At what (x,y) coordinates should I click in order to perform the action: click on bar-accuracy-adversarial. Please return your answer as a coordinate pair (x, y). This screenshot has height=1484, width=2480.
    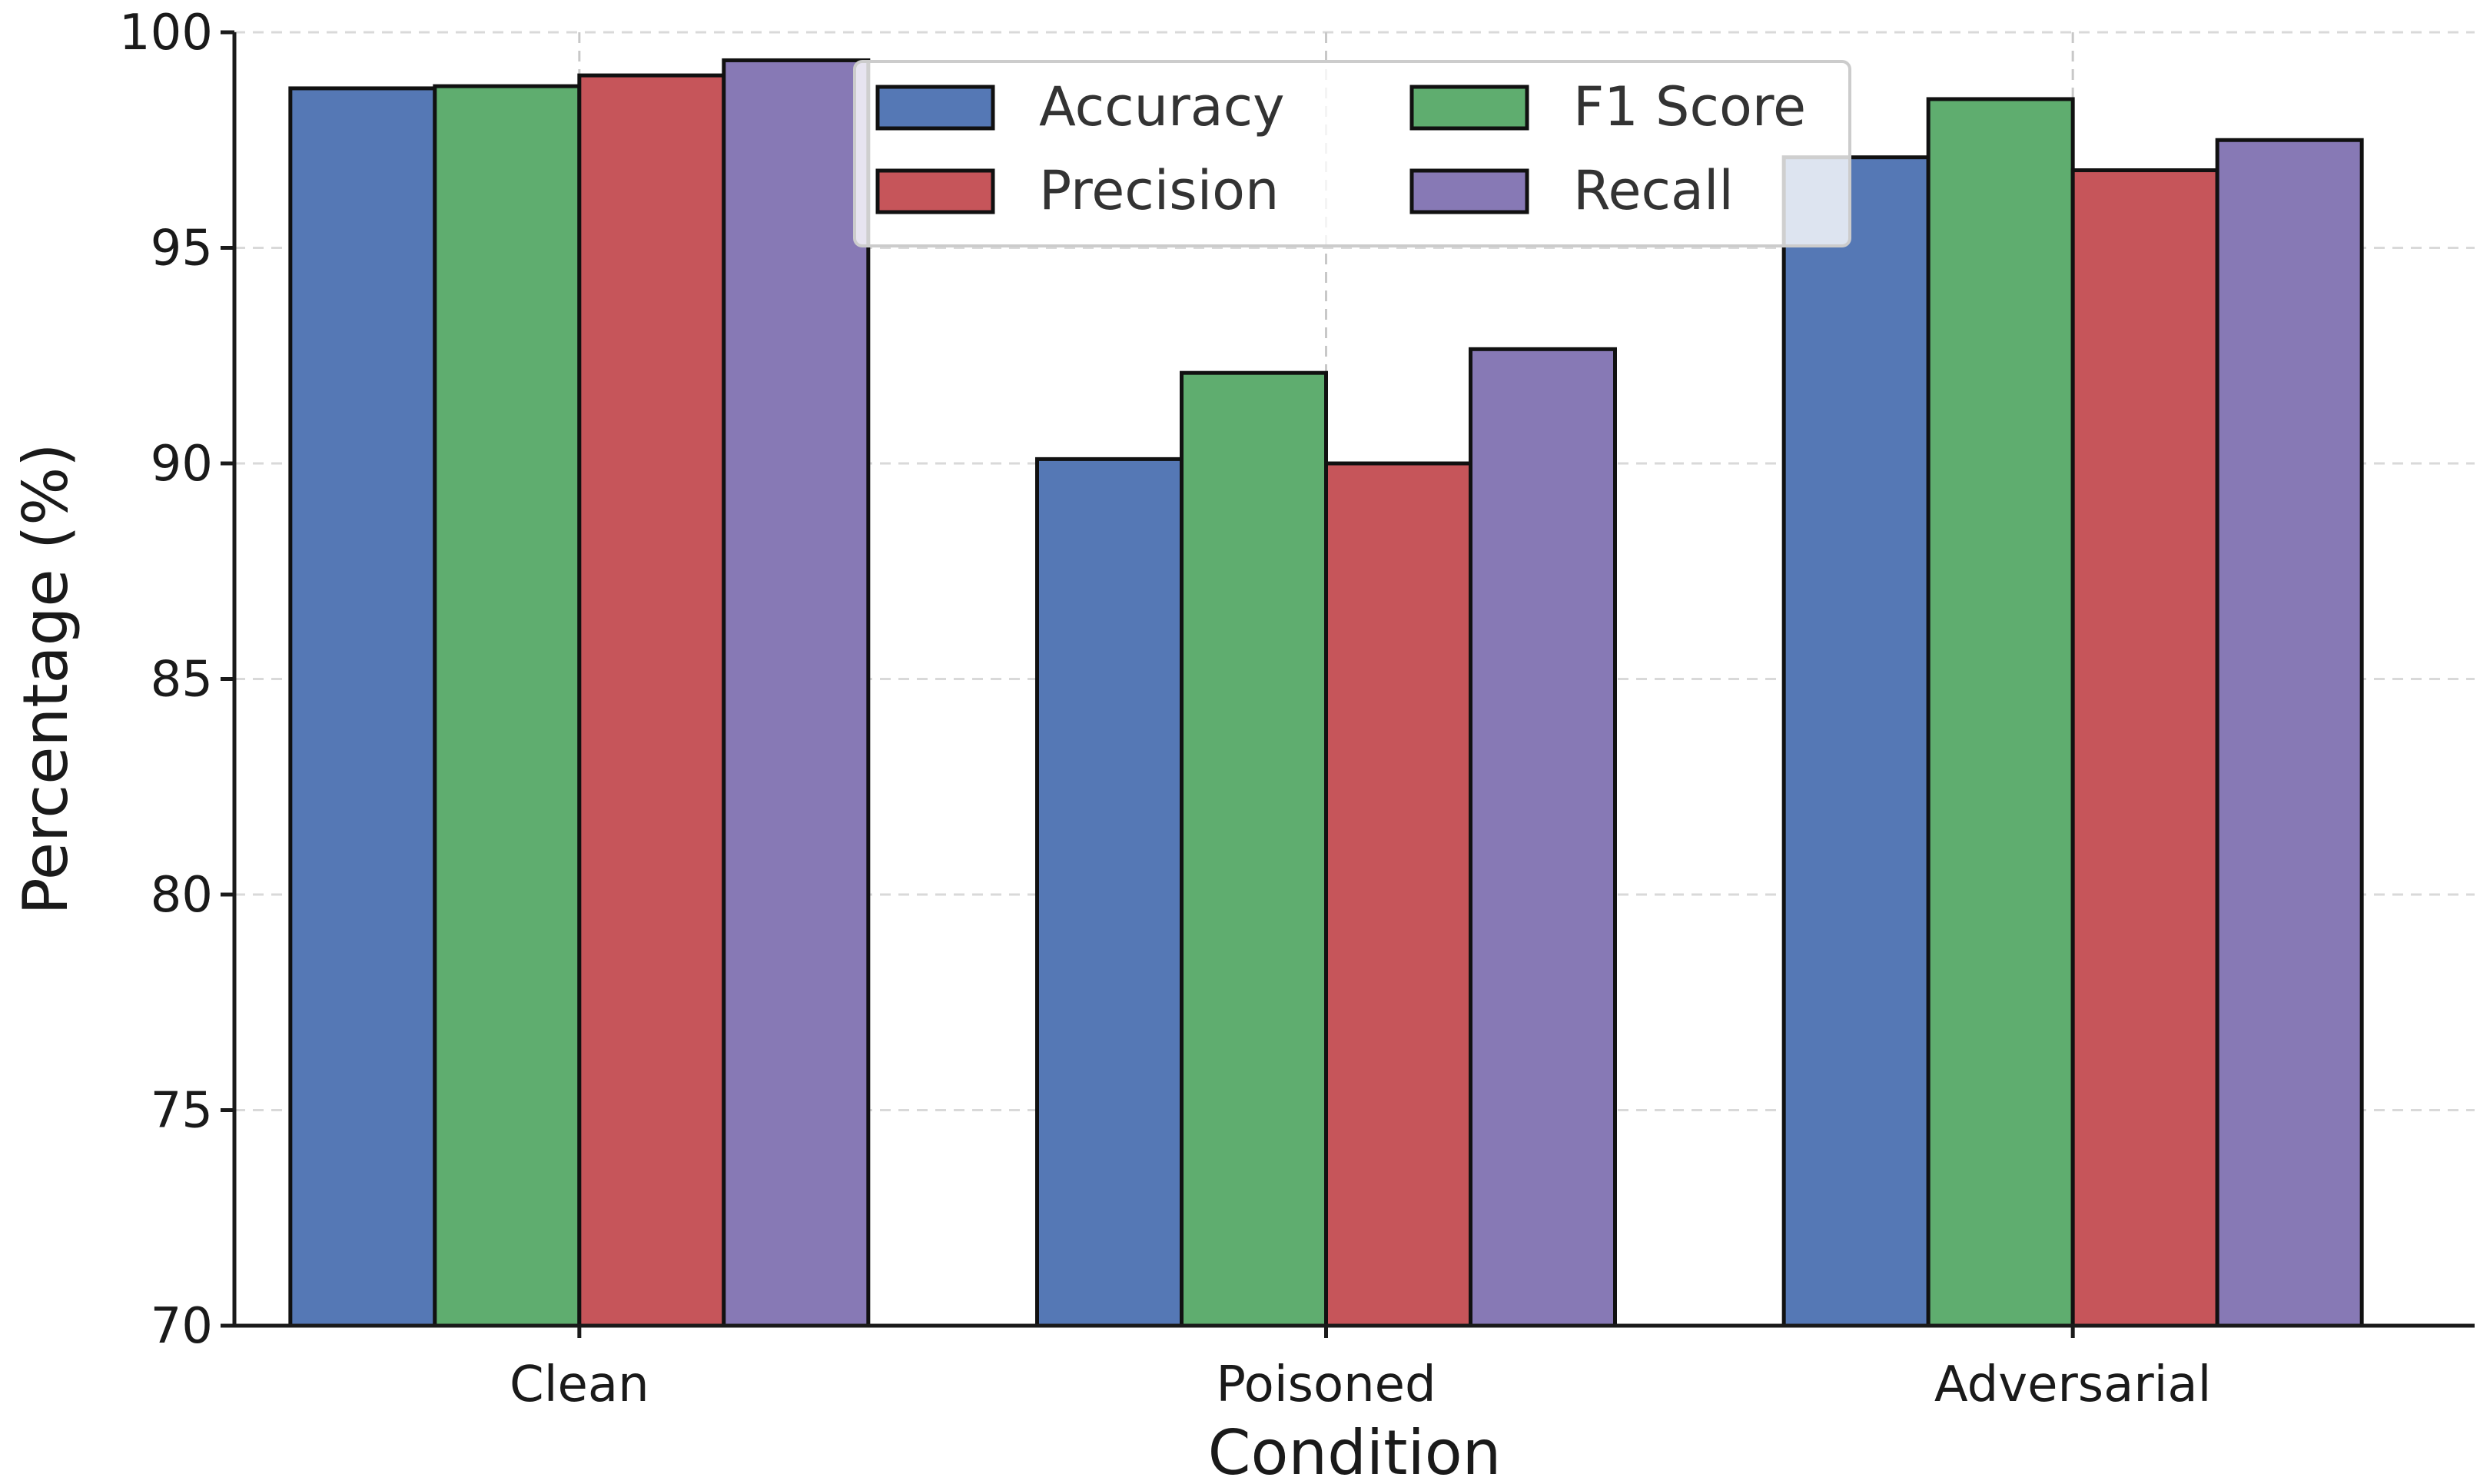
    Looking at the image, I should click on (1856, 741).